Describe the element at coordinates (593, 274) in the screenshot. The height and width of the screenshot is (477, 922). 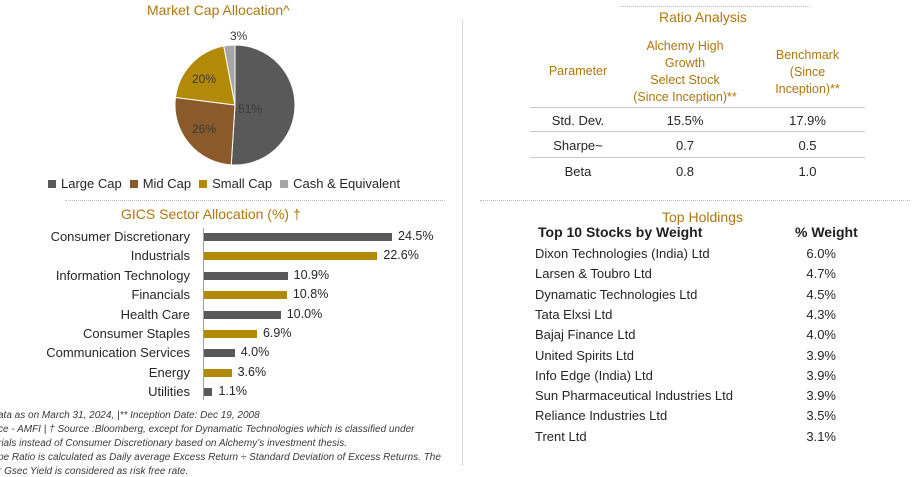
I see `holding-name: Larsen & Toubro Ltd` at that location.